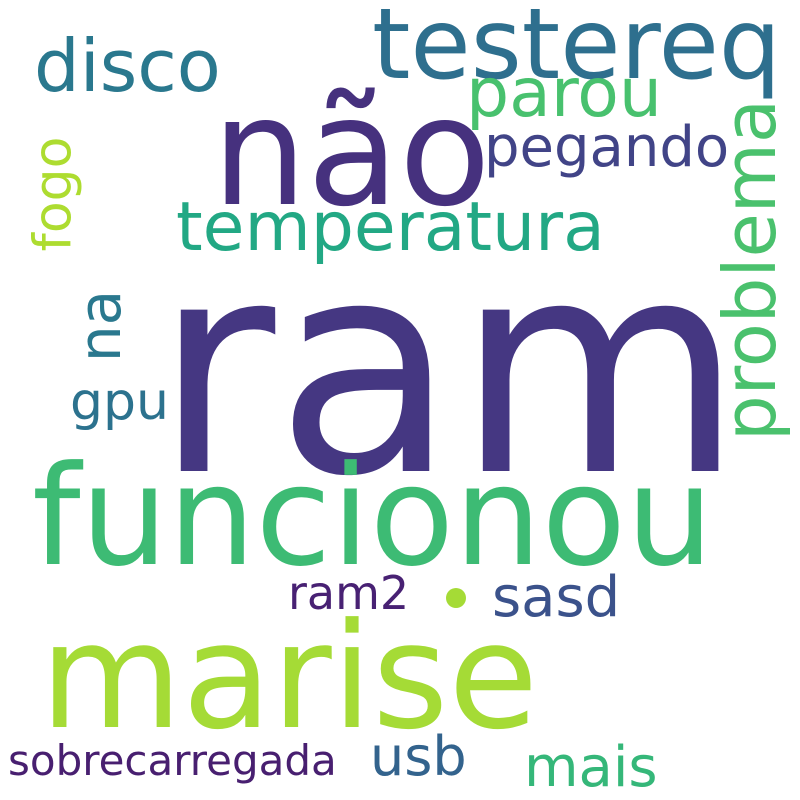 The image size is (800, 800). Describe the element at coordinates (390, 227) in the screenshot. I see `word-temperatura: temperatura` at that location.